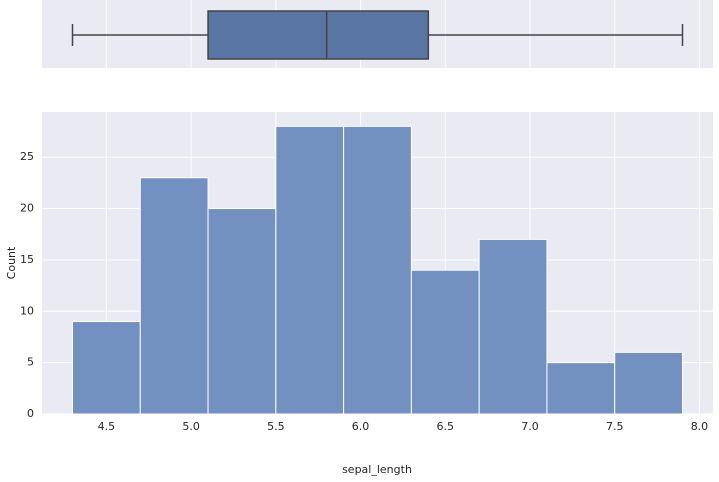 The width and height of the screenshot is (719, 482). Describe the element at coordinates (615, 426) in the screenshot. I see `x-tick-label: 7.5` at that location.